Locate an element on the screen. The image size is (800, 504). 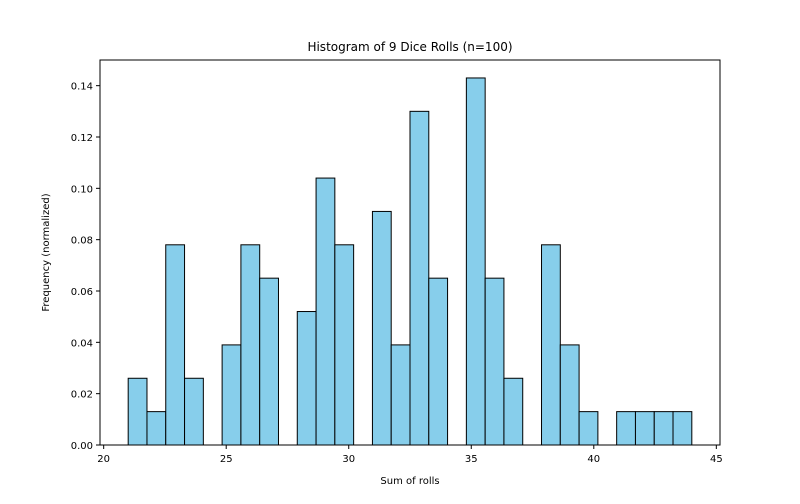
x-tick-label: 30 is located at coordinates (348, 459).